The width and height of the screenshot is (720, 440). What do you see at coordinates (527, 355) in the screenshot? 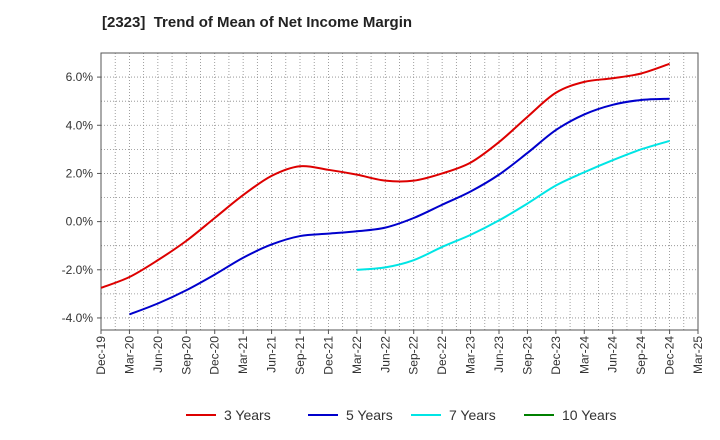
I see `x-tick-label: Sep-23` at bounding box center [527, 355].